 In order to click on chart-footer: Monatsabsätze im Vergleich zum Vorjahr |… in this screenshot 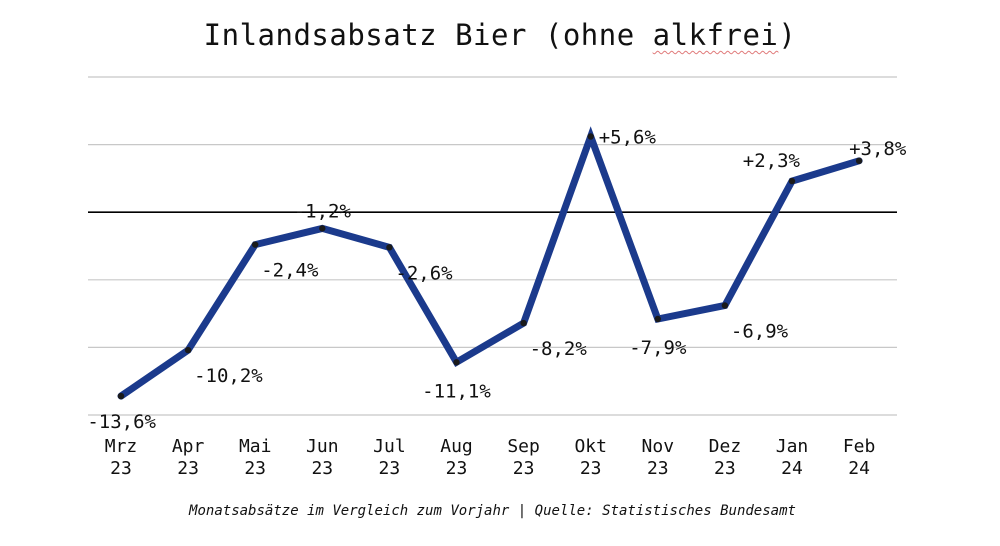, I will do `click(492, 511)`.